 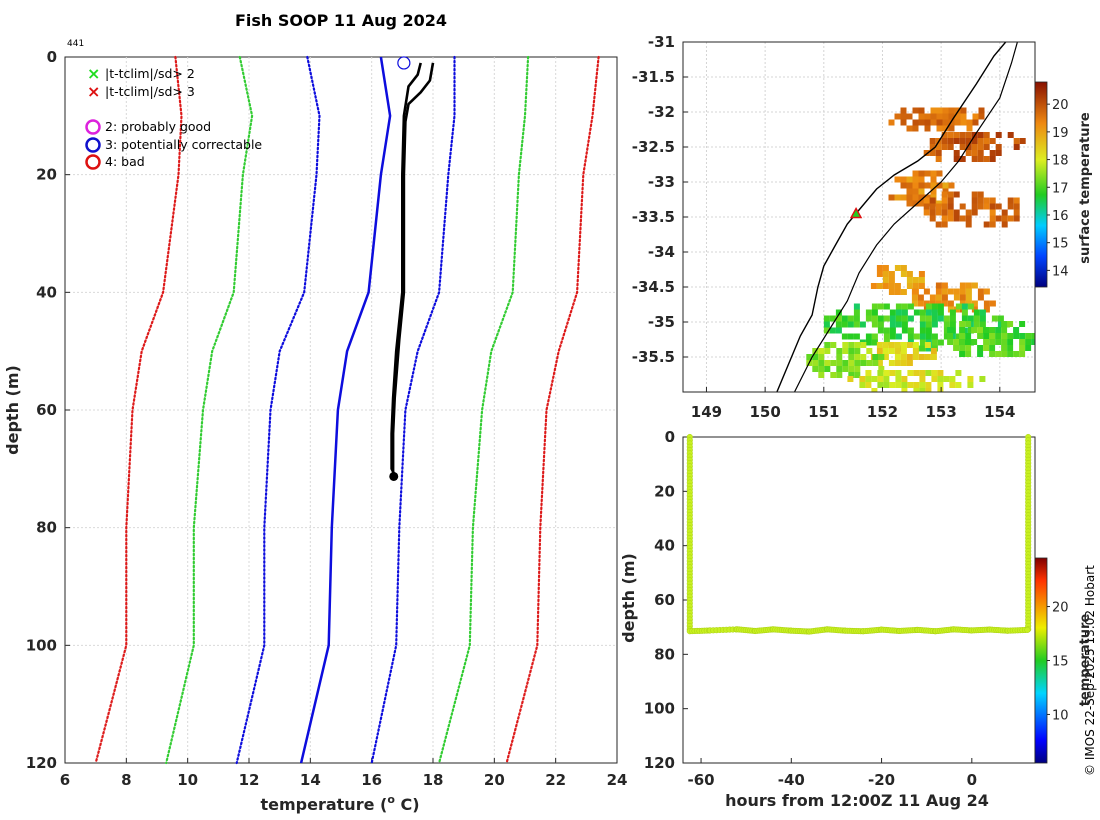 I want to click on depth-time-colorbar-tick-label: 15, so click(x=1060, y=662).